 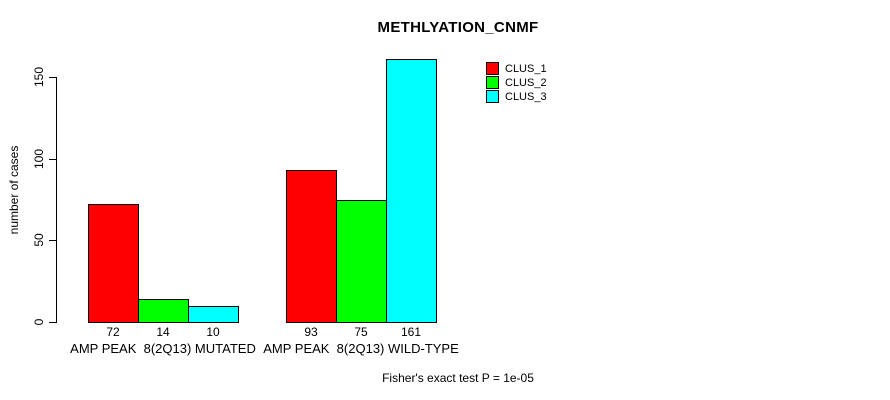 I want to click on bar-value-label: 14, so click(x=163, y=332).